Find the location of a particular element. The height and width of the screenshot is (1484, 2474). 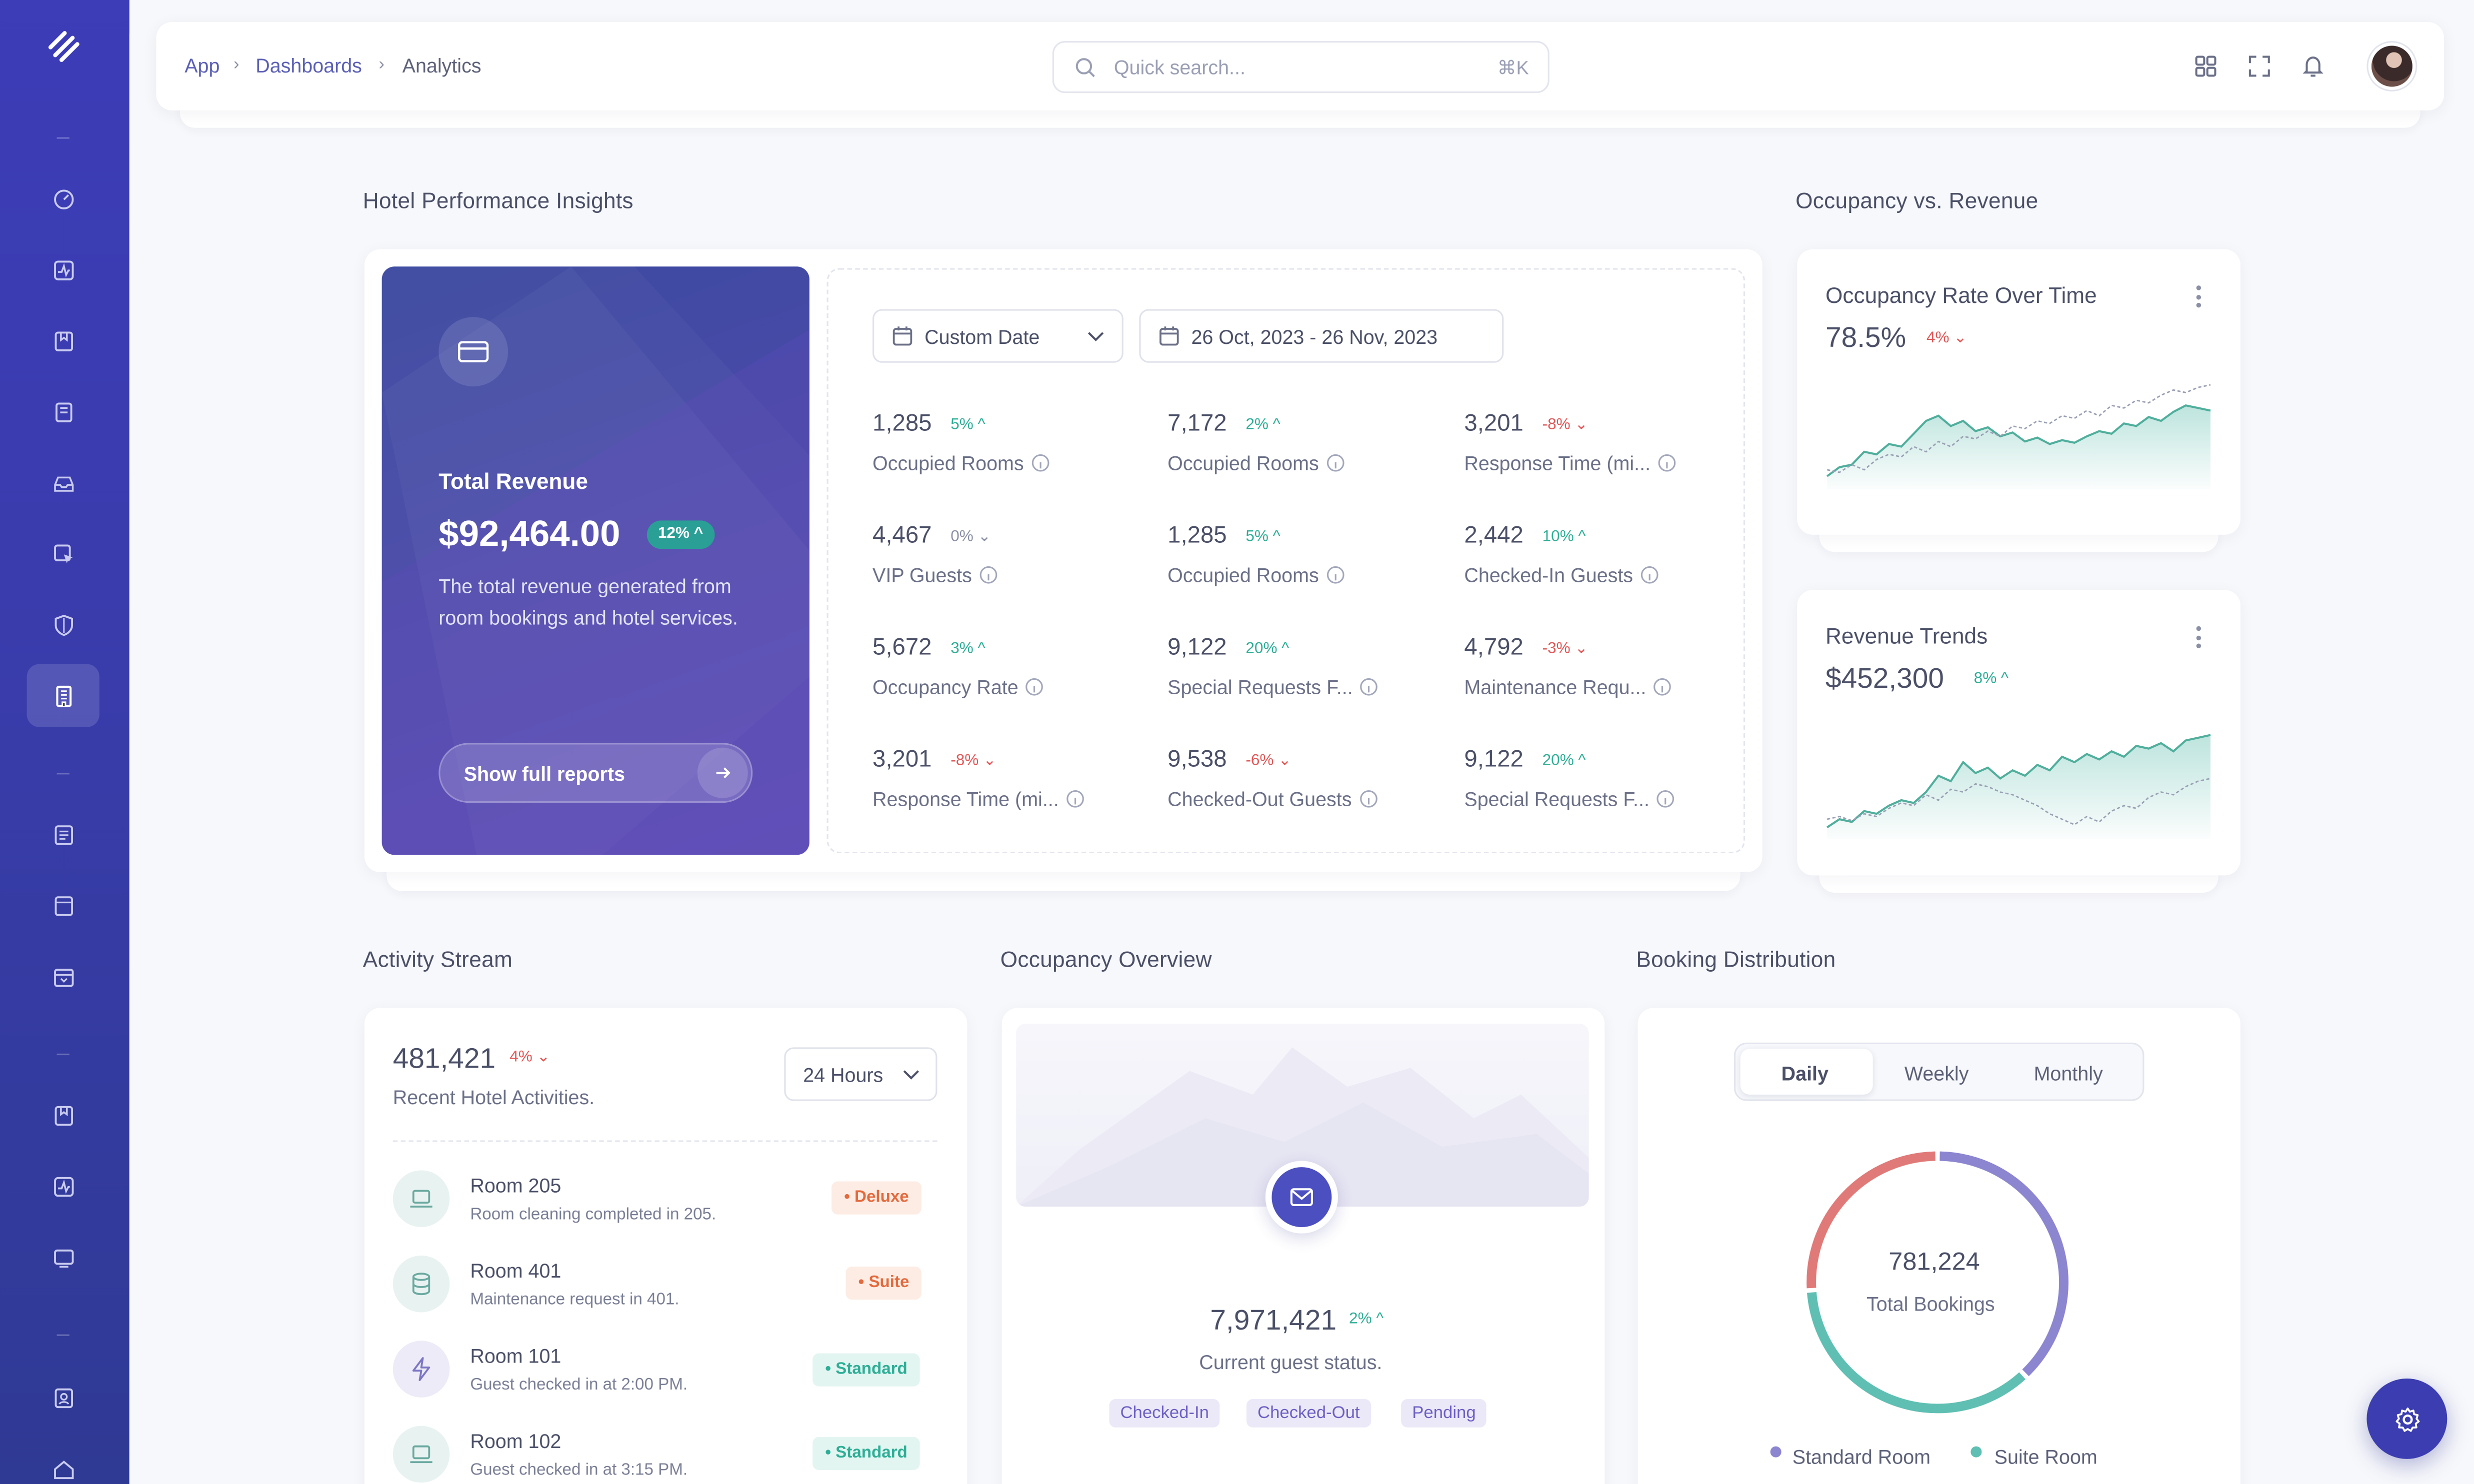

breadcrumb-dashboards: Dashboards is located at coordinates (309, 66).